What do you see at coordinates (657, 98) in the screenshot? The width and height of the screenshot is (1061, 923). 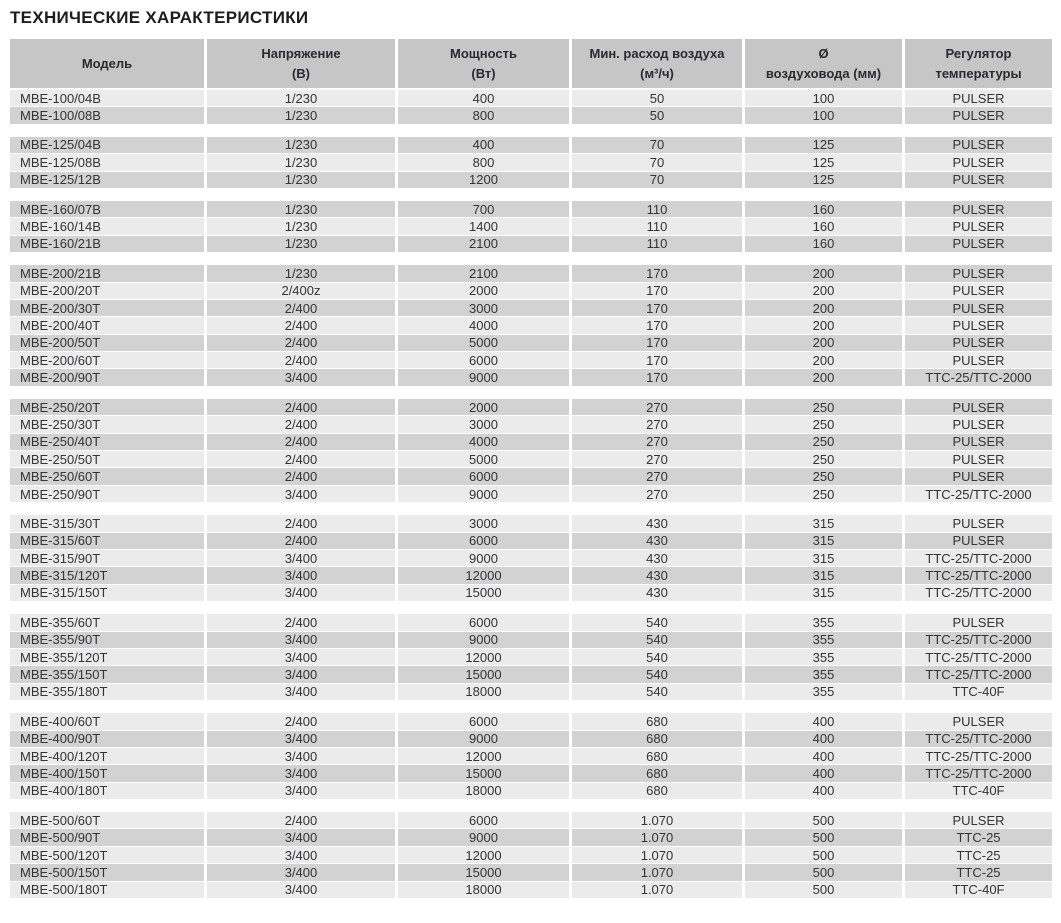 I see `cell-airflow: 50` at bounding box center [657, 98].